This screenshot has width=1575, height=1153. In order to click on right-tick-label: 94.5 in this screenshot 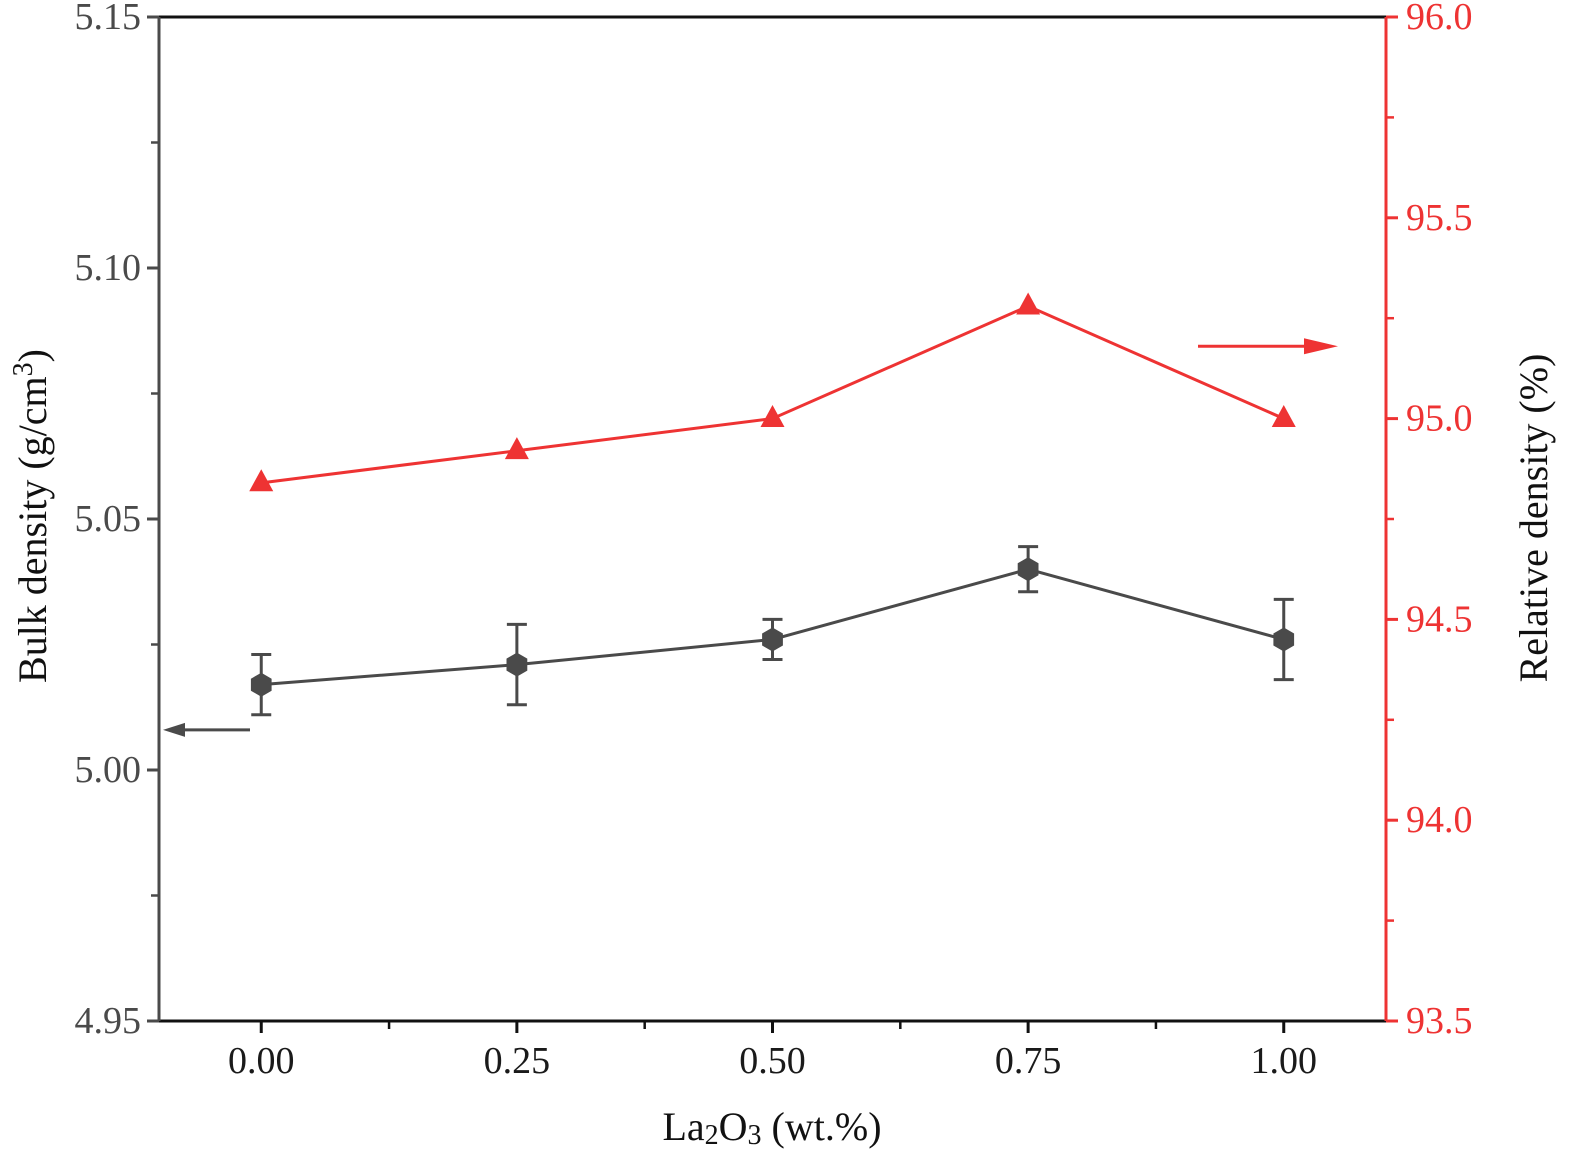, I will do `click(1439, 619)`.